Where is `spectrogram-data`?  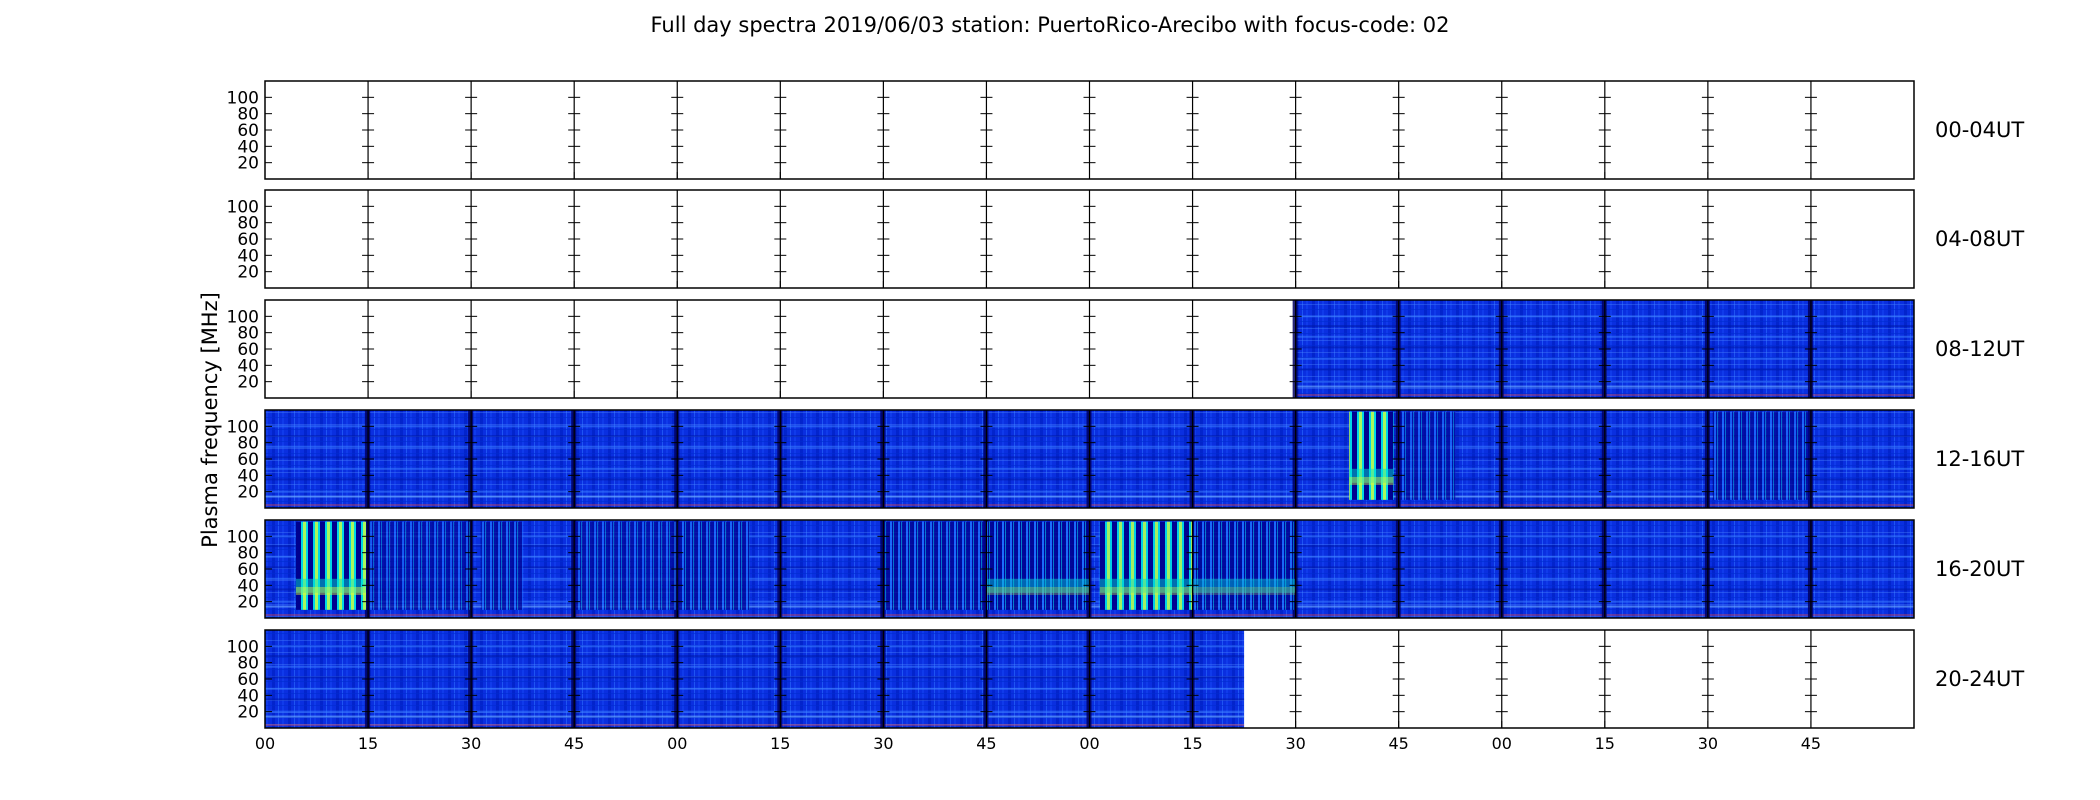 spectrogram-data is located at coordinates (755, 679).